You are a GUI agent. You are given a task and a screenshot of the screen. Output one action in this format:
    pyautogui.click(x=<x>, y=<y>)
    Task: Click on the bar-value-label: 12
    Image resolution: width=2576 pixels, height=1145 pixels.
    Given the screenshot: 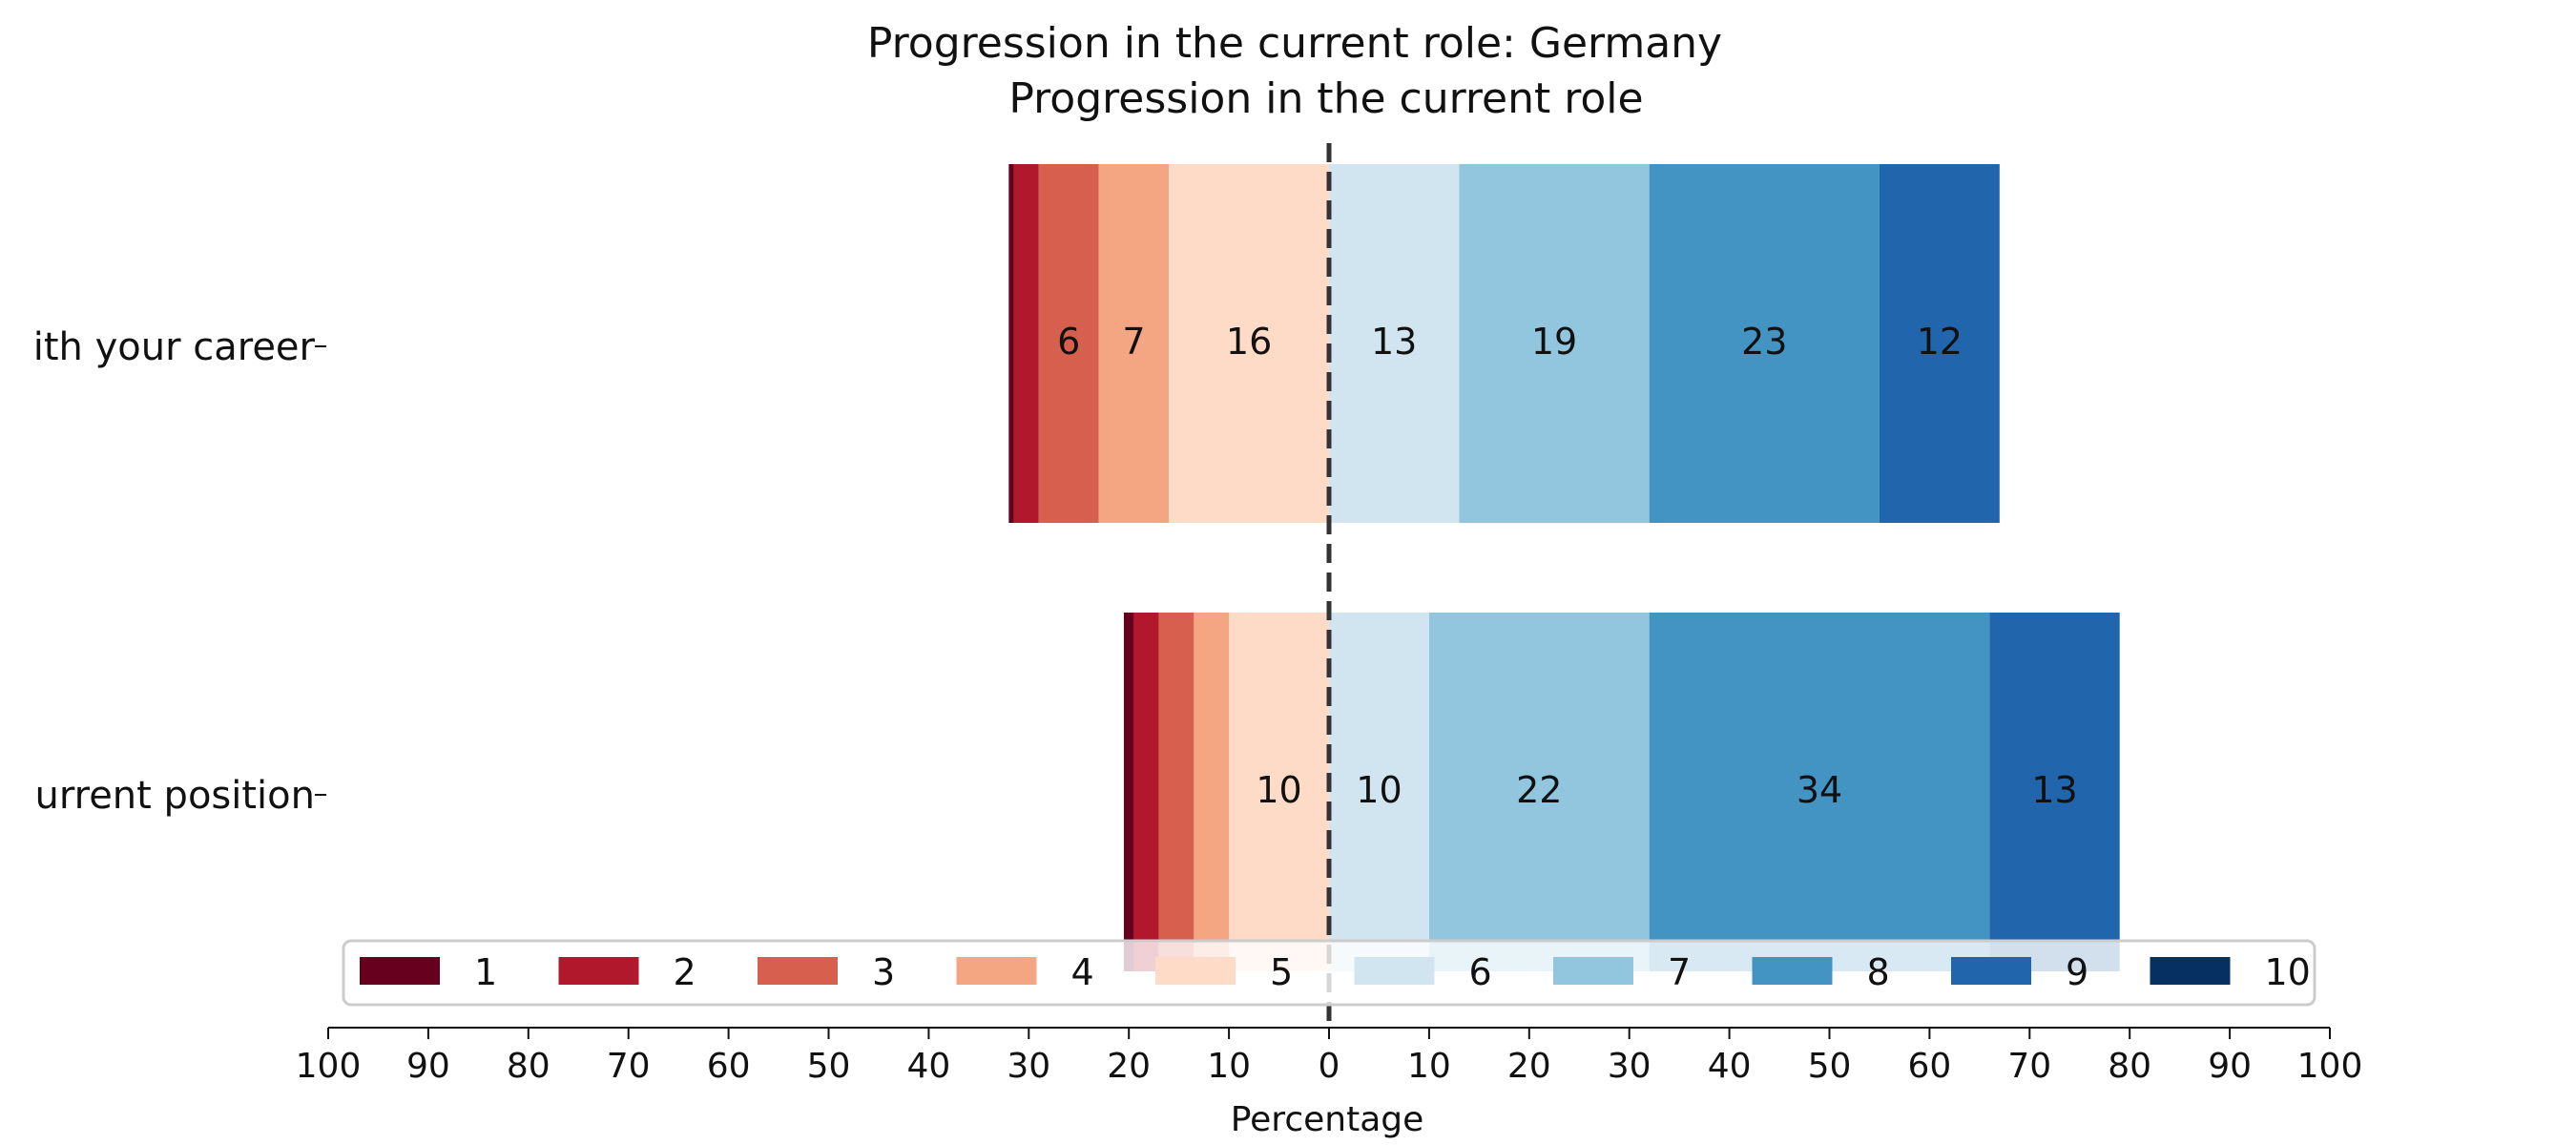 What is the action you would take?
    pyautogui.click(x=1940, y=342)
    